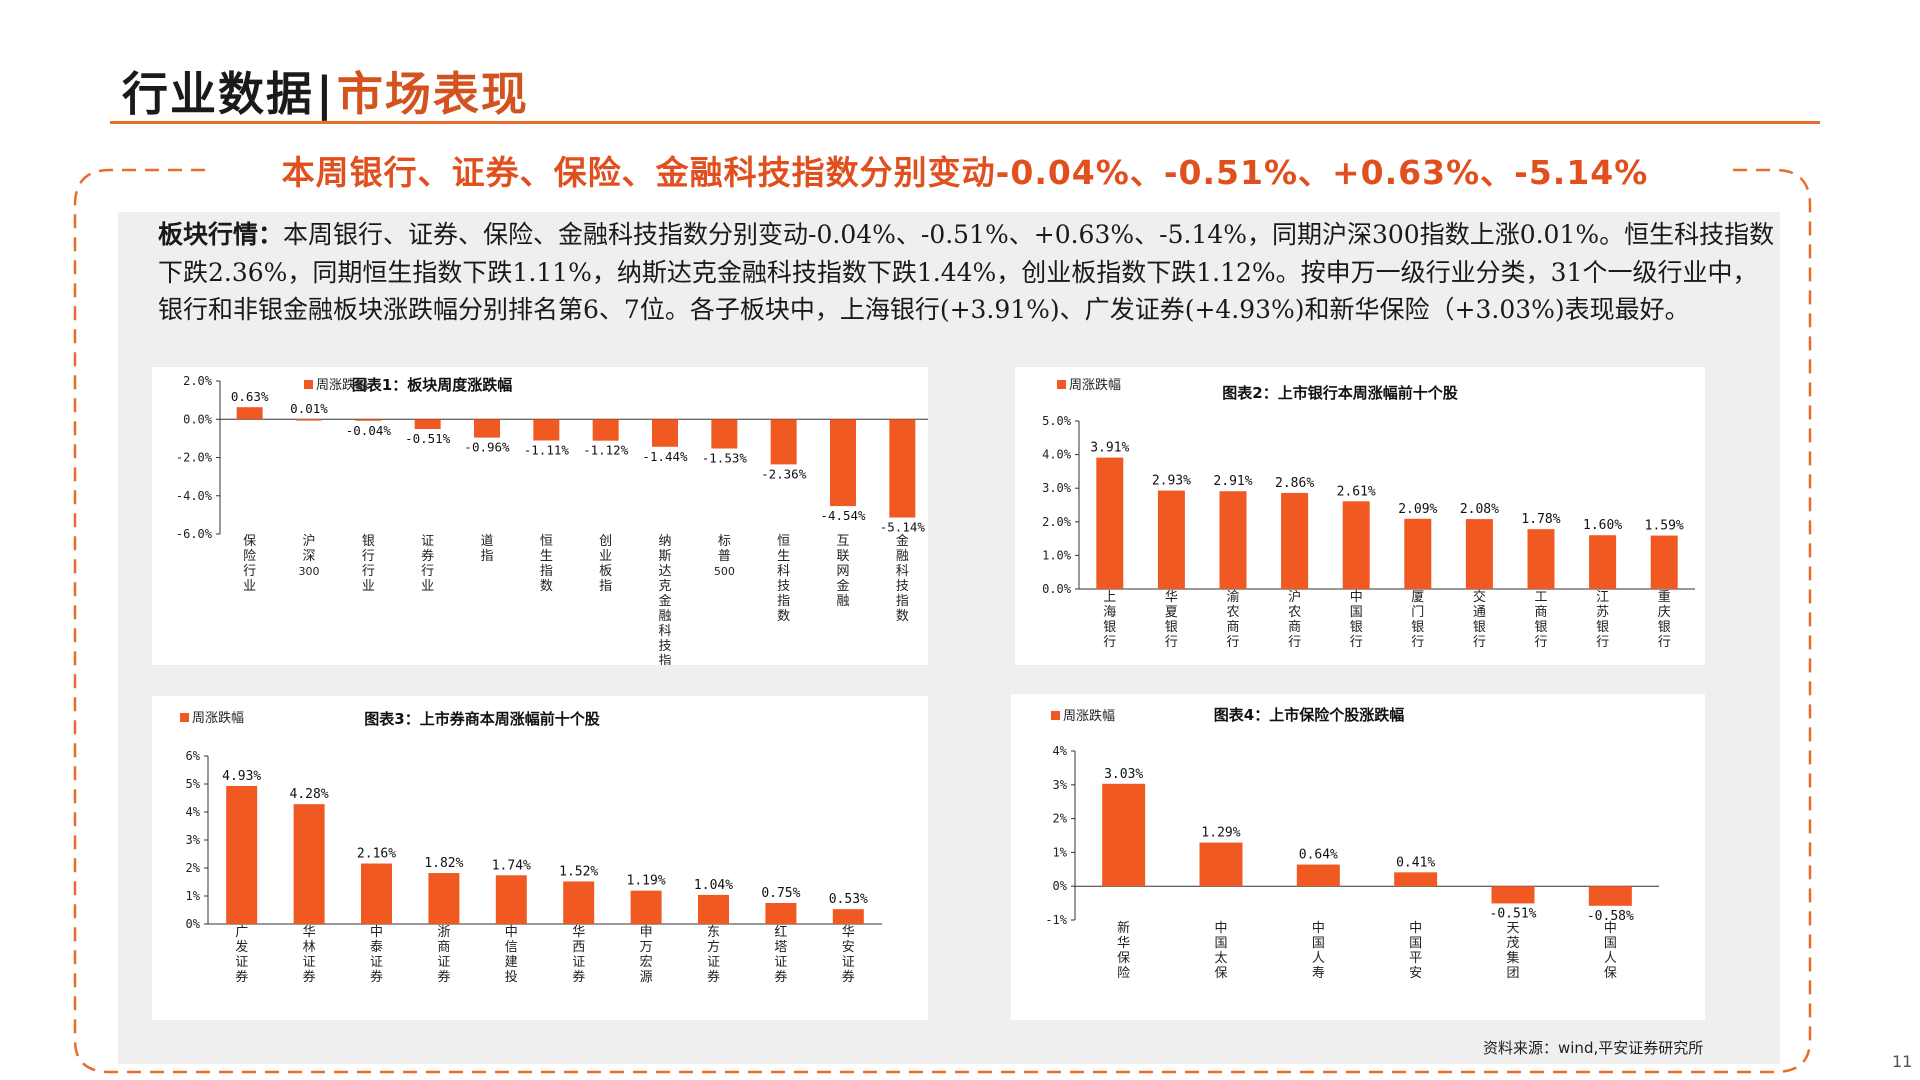 Image resolution: width=1920 pixels, height=1080 pixels. Describe the element at coordinates (221, 234) in the screenshot. I see `summary-lead: 板块行情：` at that location.